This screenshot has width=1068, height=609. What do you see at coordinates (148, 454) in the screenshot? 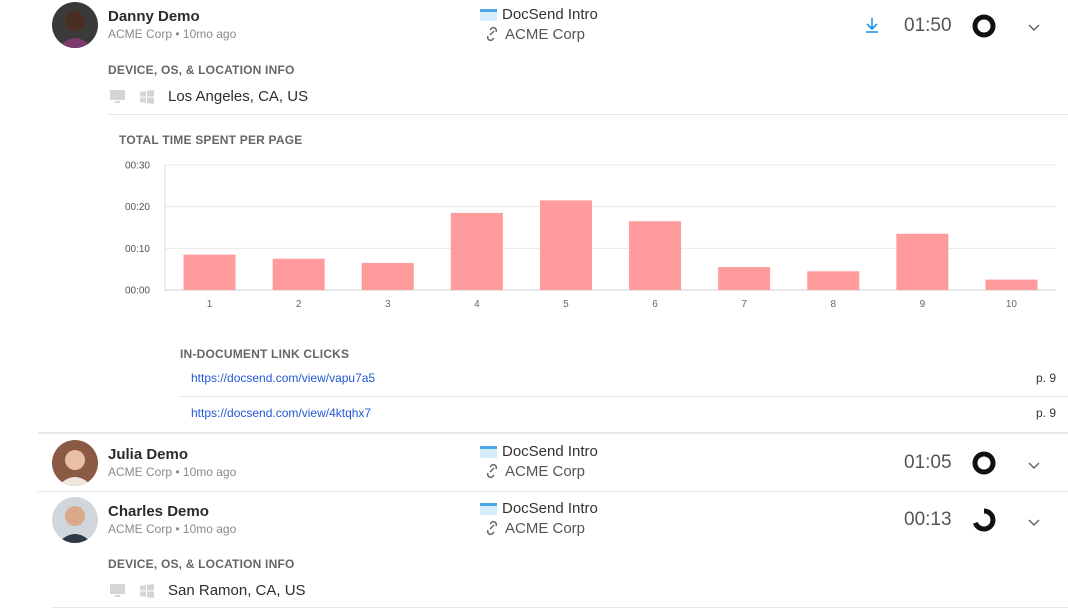
I see `visitor-name: Julia Demo` at bounding box center [148, 454].